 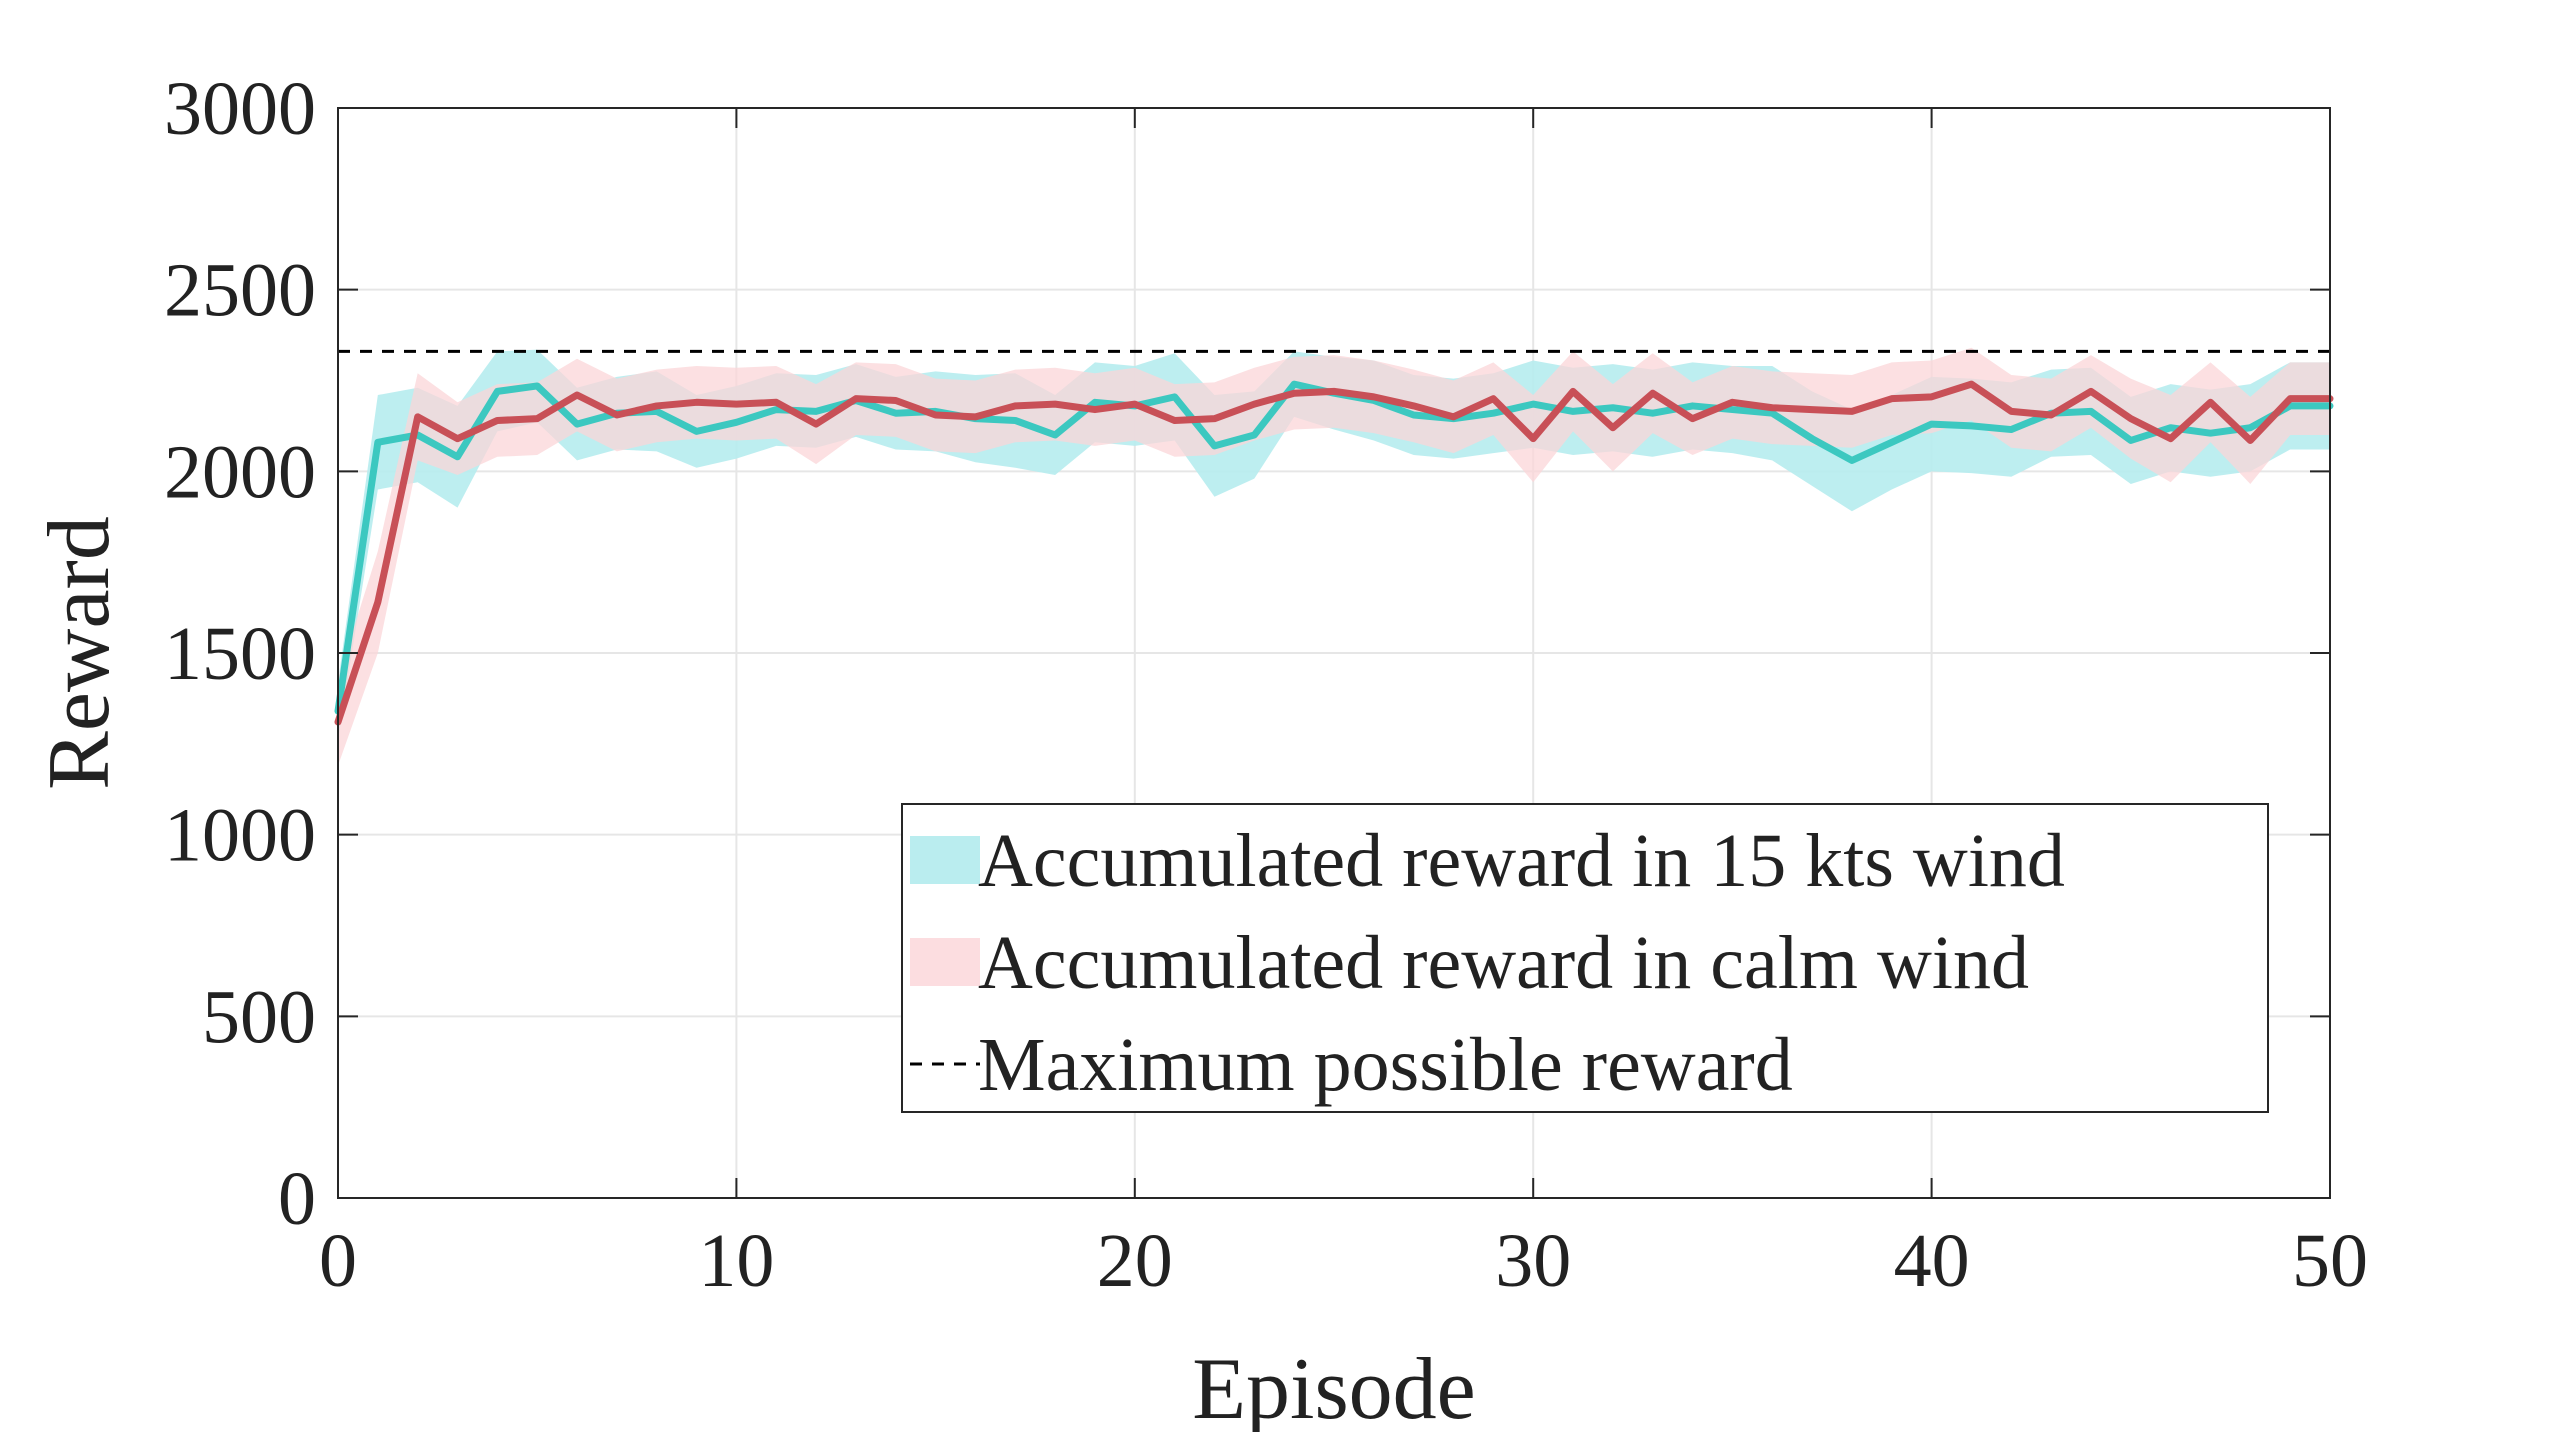 I want to click on y-tick-label: 1500, so click(x=240, y=654).